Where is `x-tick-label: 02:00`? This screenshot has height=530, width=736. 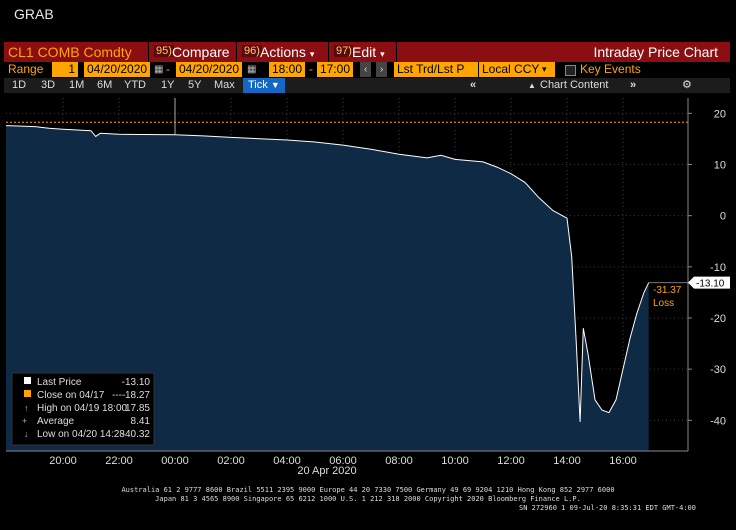 x-tick-label: 02:00 is located at coordinates (231, 461).